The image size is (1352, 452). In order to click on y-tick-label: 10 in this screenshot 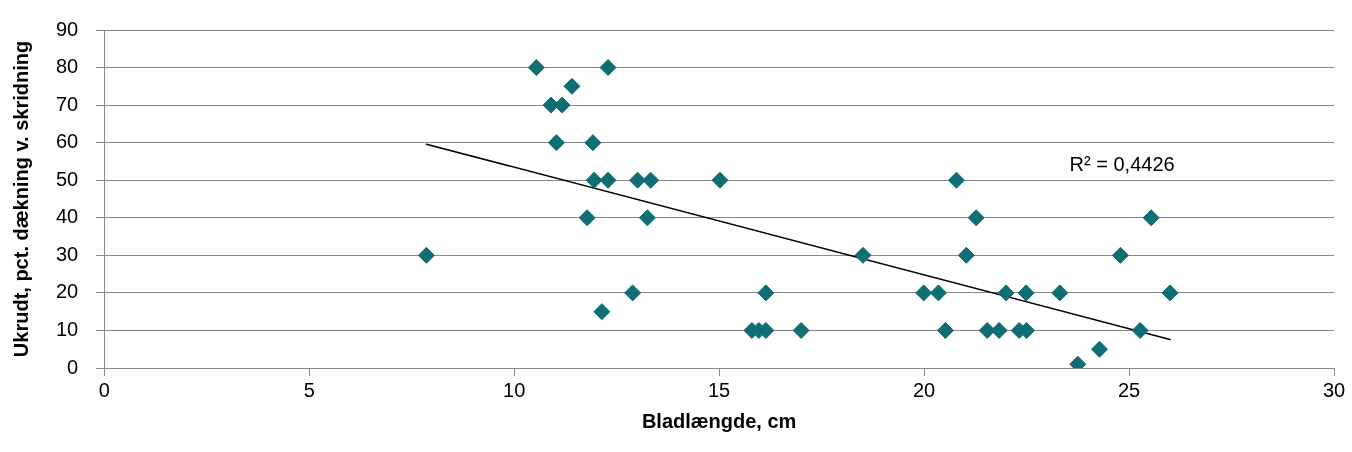, I will do `click(67, 328)`.